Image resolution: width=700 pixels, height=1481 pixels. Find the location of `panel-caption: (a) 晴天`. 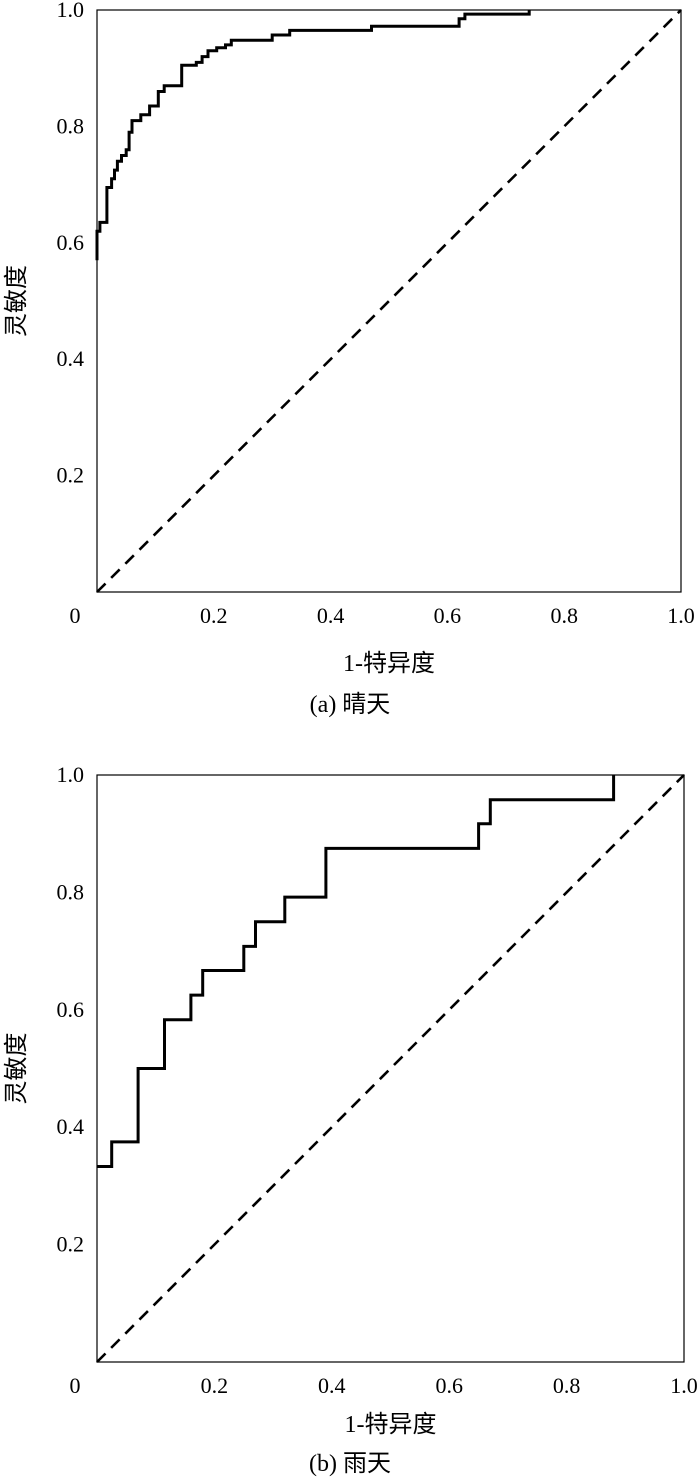

panel-caption: (a) 晴天 is located at coordinates (350, 704).